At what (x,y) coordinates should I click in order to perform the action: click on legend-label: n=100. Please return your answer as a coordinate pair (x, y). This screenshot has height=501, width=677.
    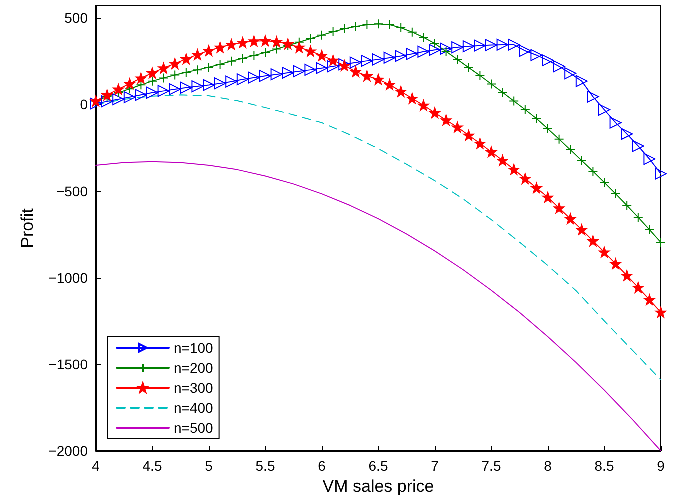
    Looking at the image, I should click on (194, 348).